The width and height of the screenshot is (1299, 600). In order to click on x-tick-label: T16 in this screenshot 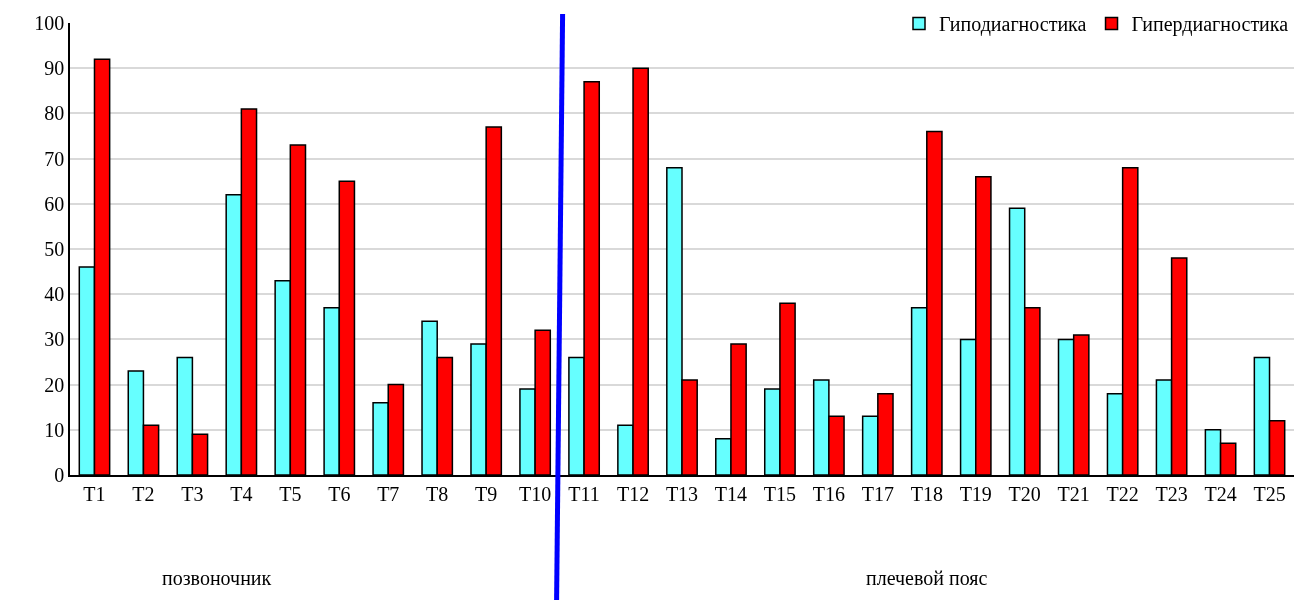, I will do `click(828, 493)`.